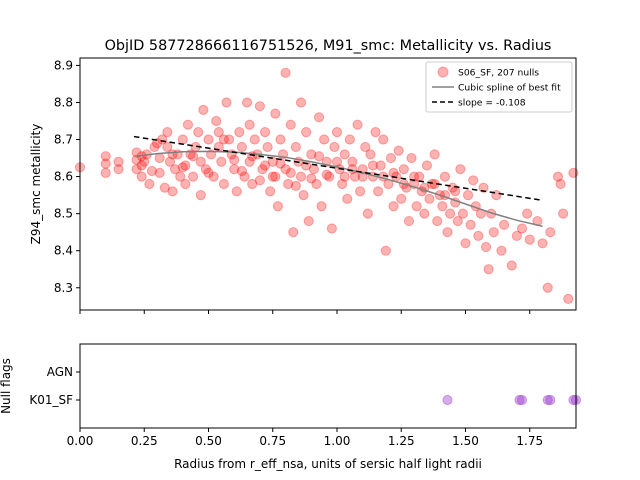 The height and width of the screenshot is (480, 640). Describe the element at coordinates (36, 184) in the screenshot. I see `main-y-axis-label: Z94_smc metallicity` at that location.